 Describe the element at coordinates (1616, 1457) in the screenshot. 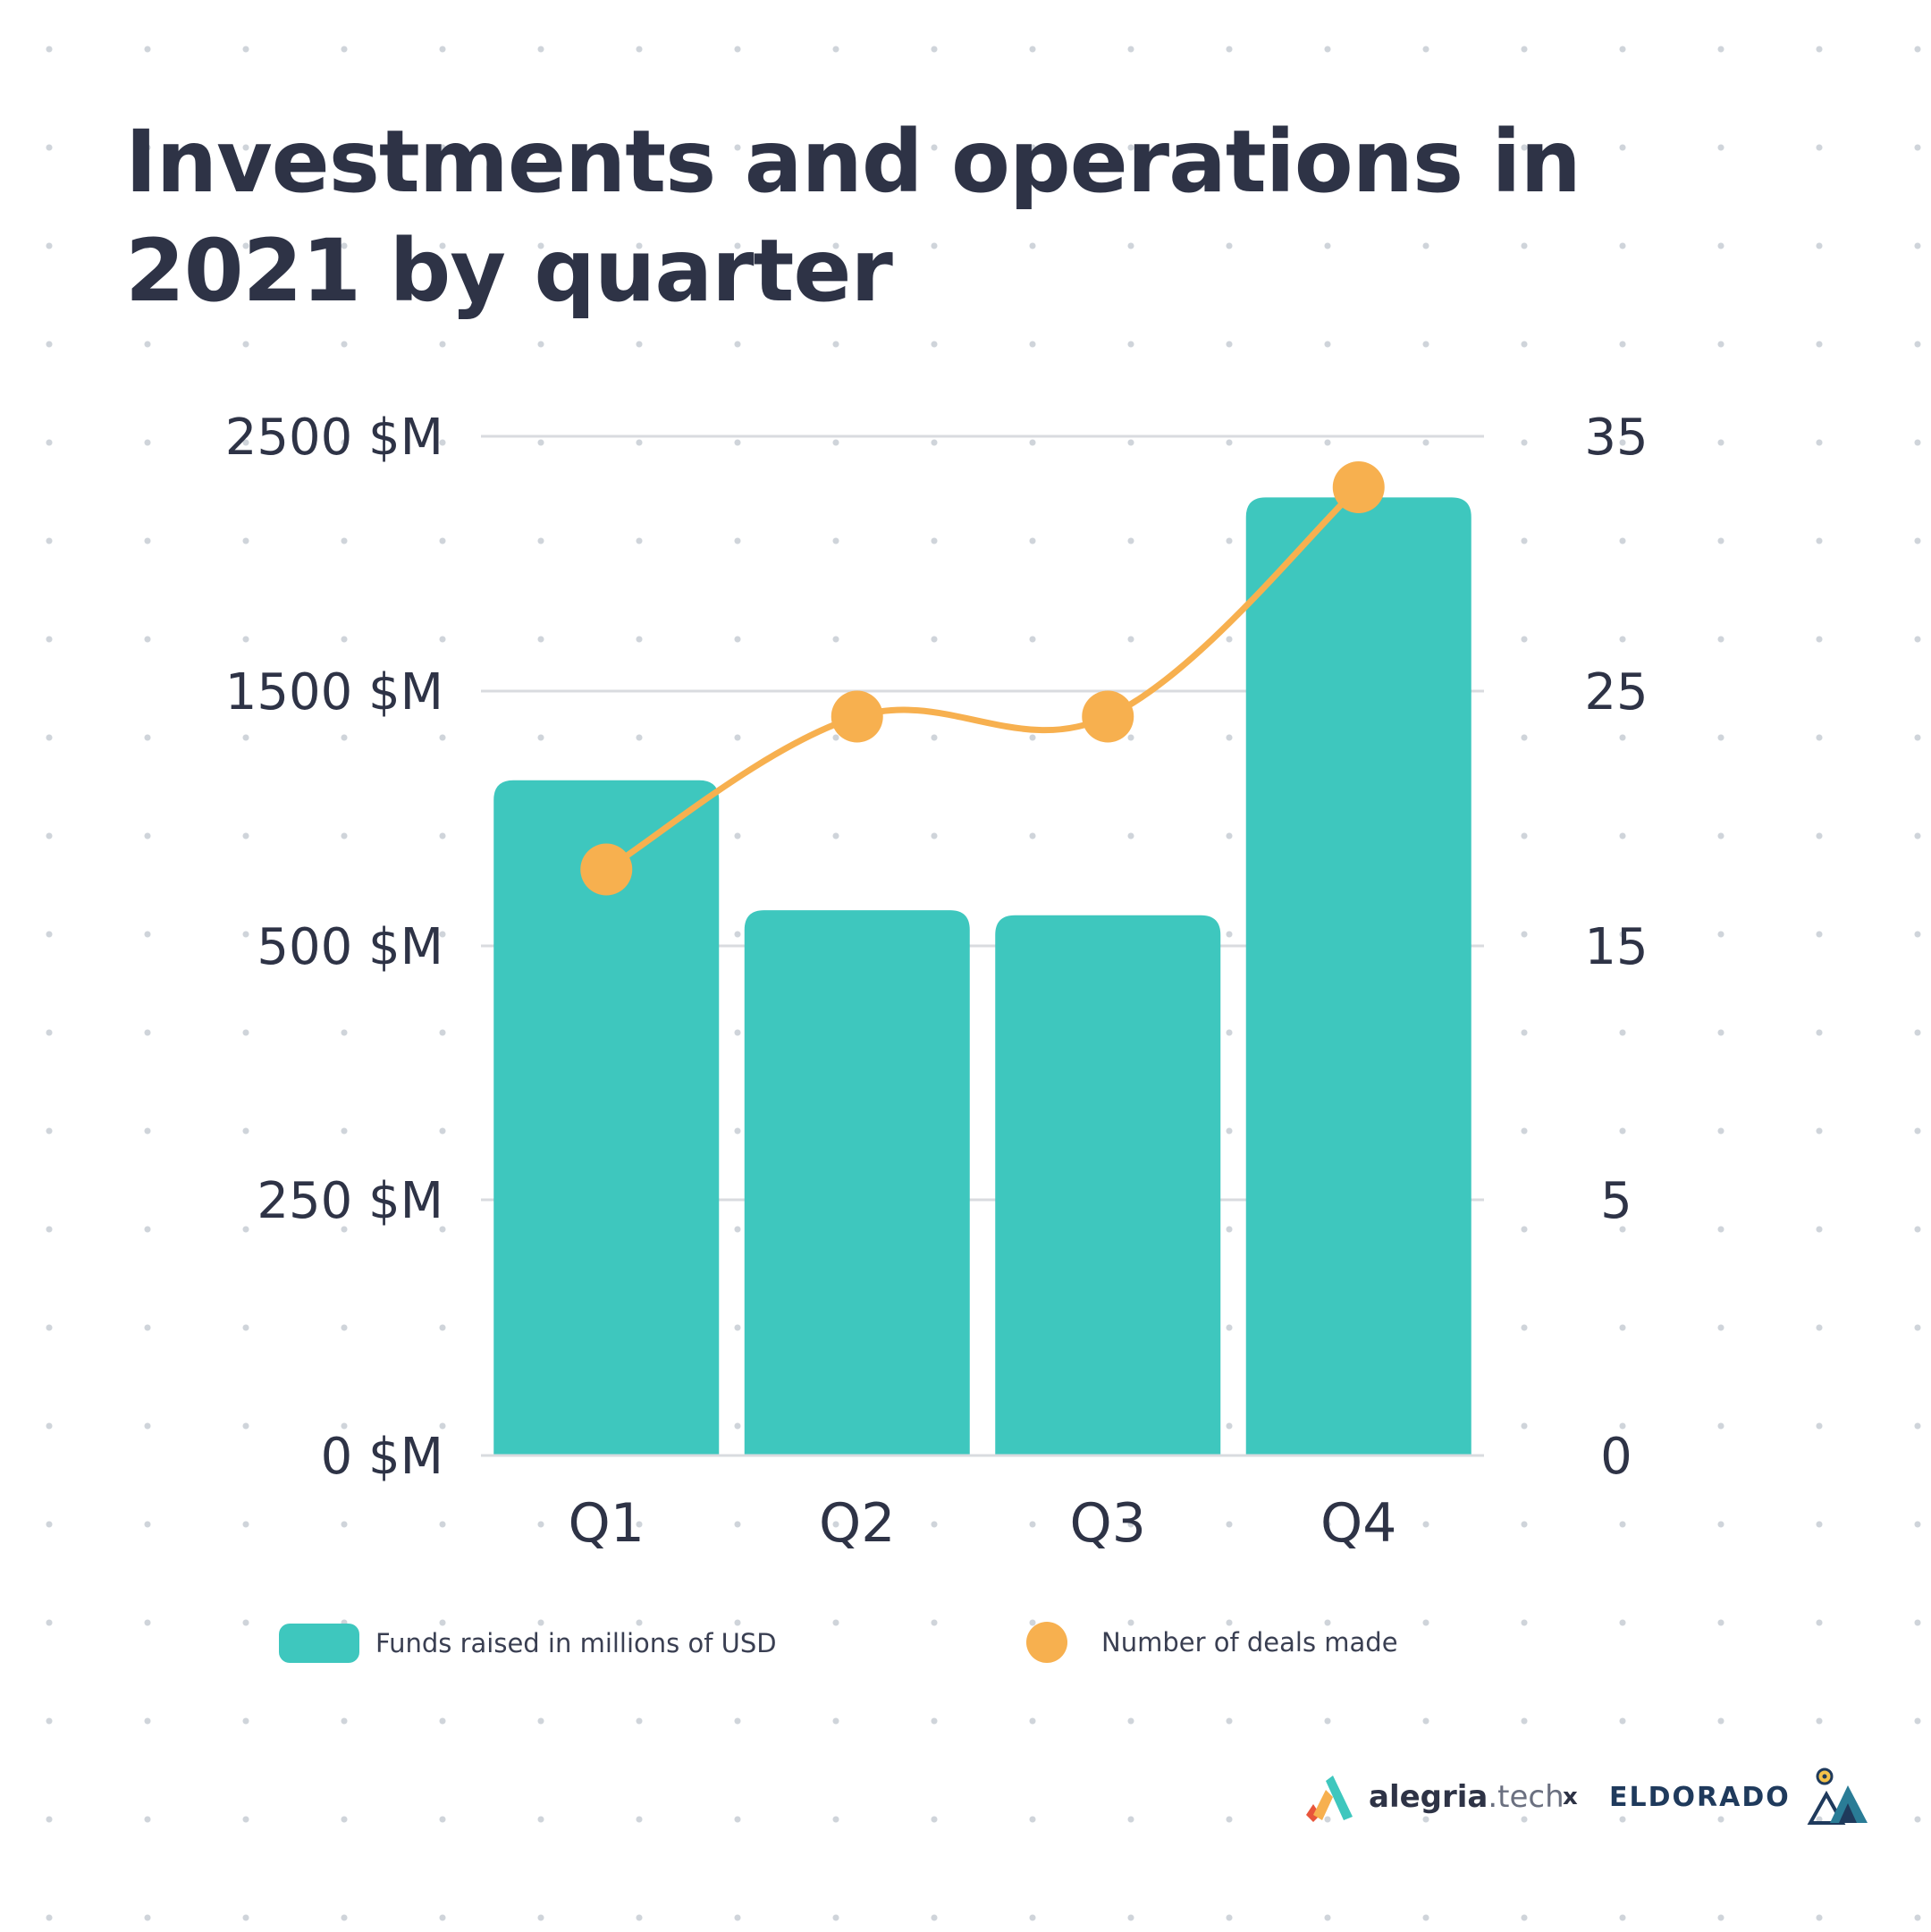

I see `right-tick-label: 0` at that location.